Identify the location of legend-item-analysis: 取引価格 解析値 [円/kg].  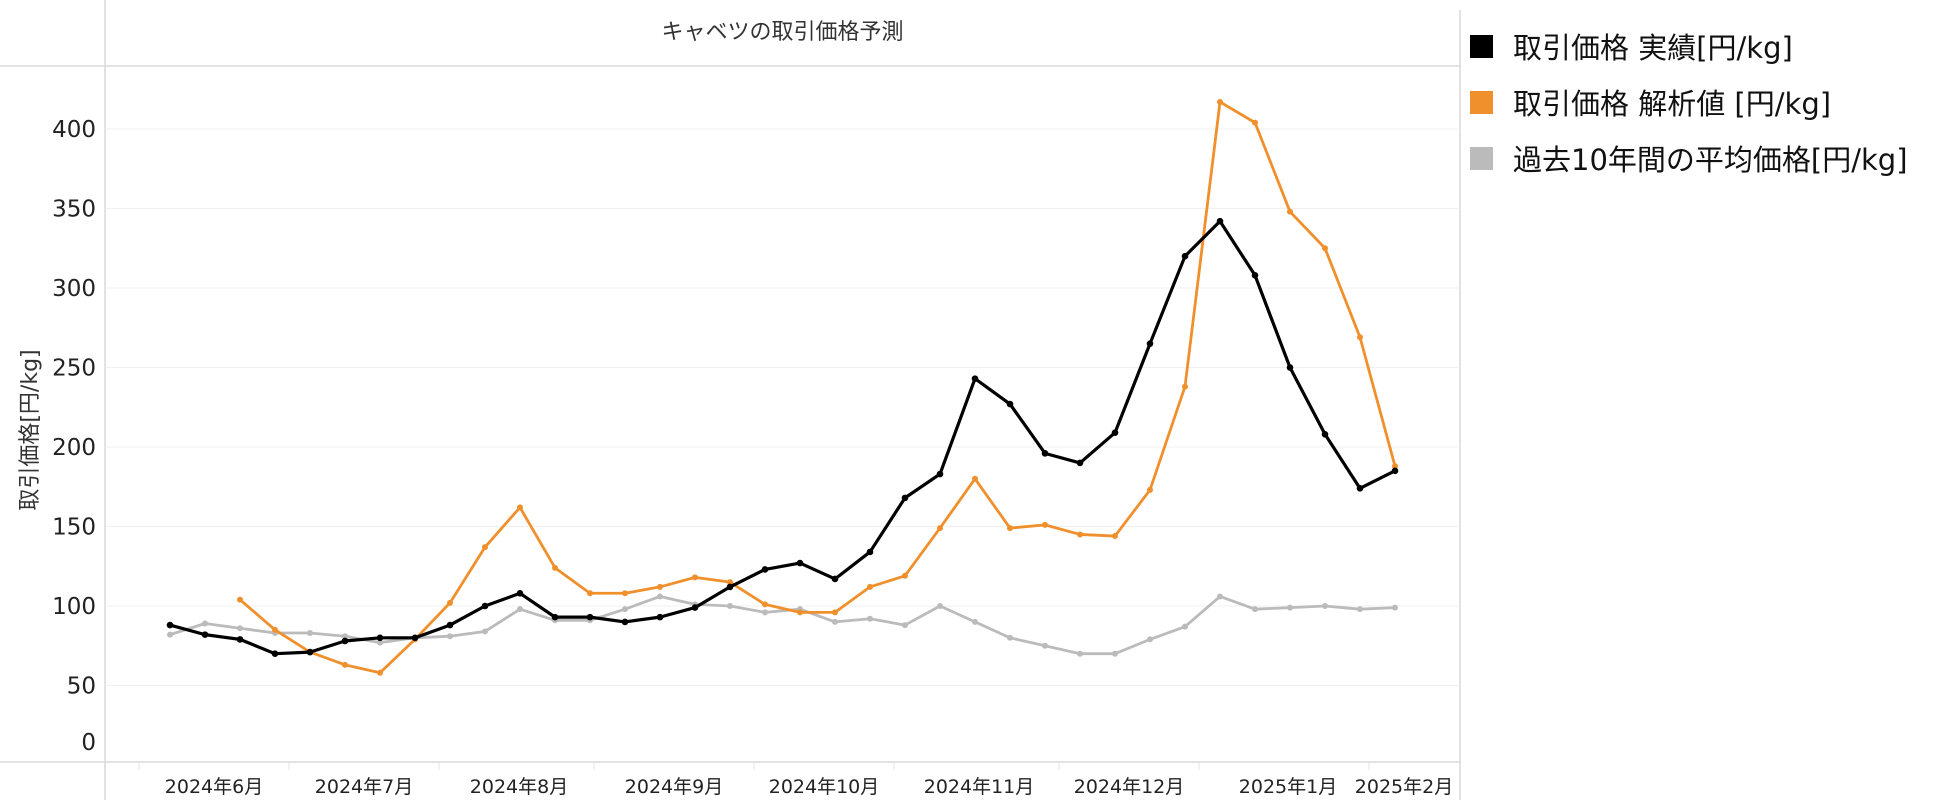
(1689, 102).